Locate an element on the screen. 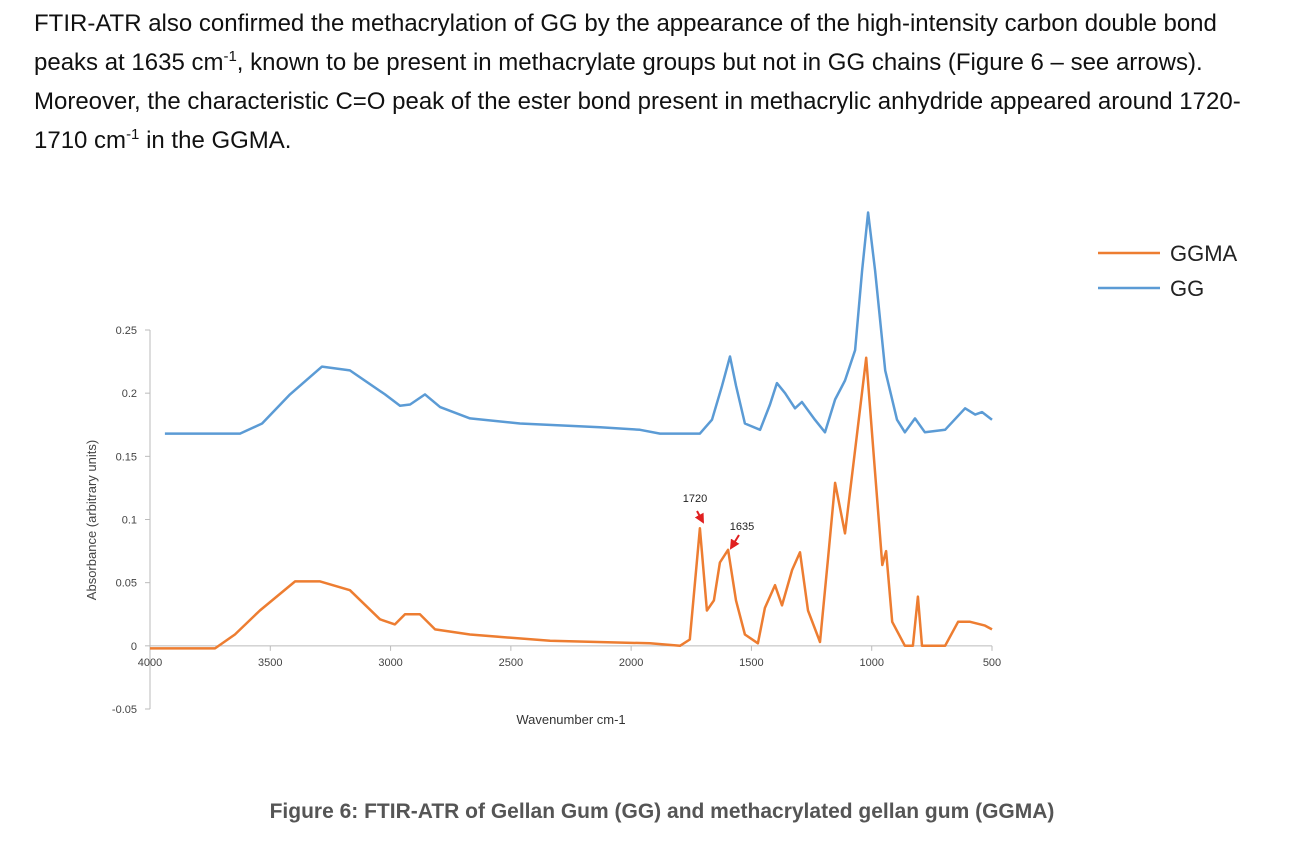 The height and width of the screenshot is (853, 1309). y-axis-label: Absorbance (arbitrary units) is located at coordinates (91, 520).